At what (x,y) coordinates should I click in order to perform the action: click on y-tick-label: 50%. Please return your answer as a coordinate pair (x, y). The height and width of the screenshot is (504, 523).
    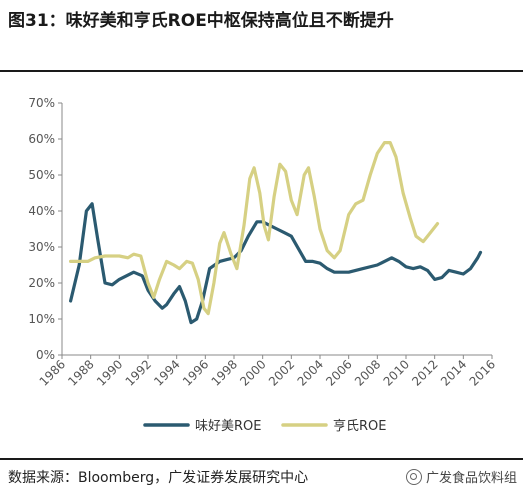
    Looking at the image, I should click on (41, 175).